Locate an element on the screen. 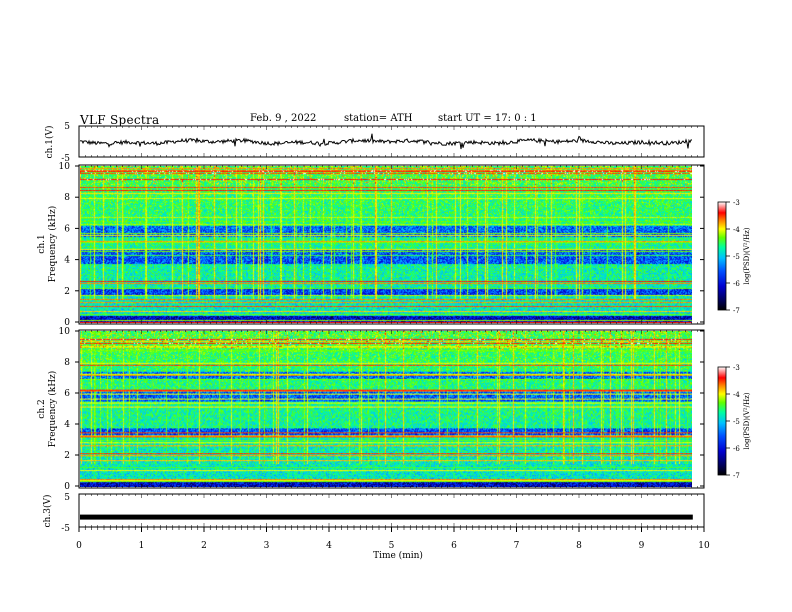  ch1-colorbar-scale is located at coordinates (722, 256).